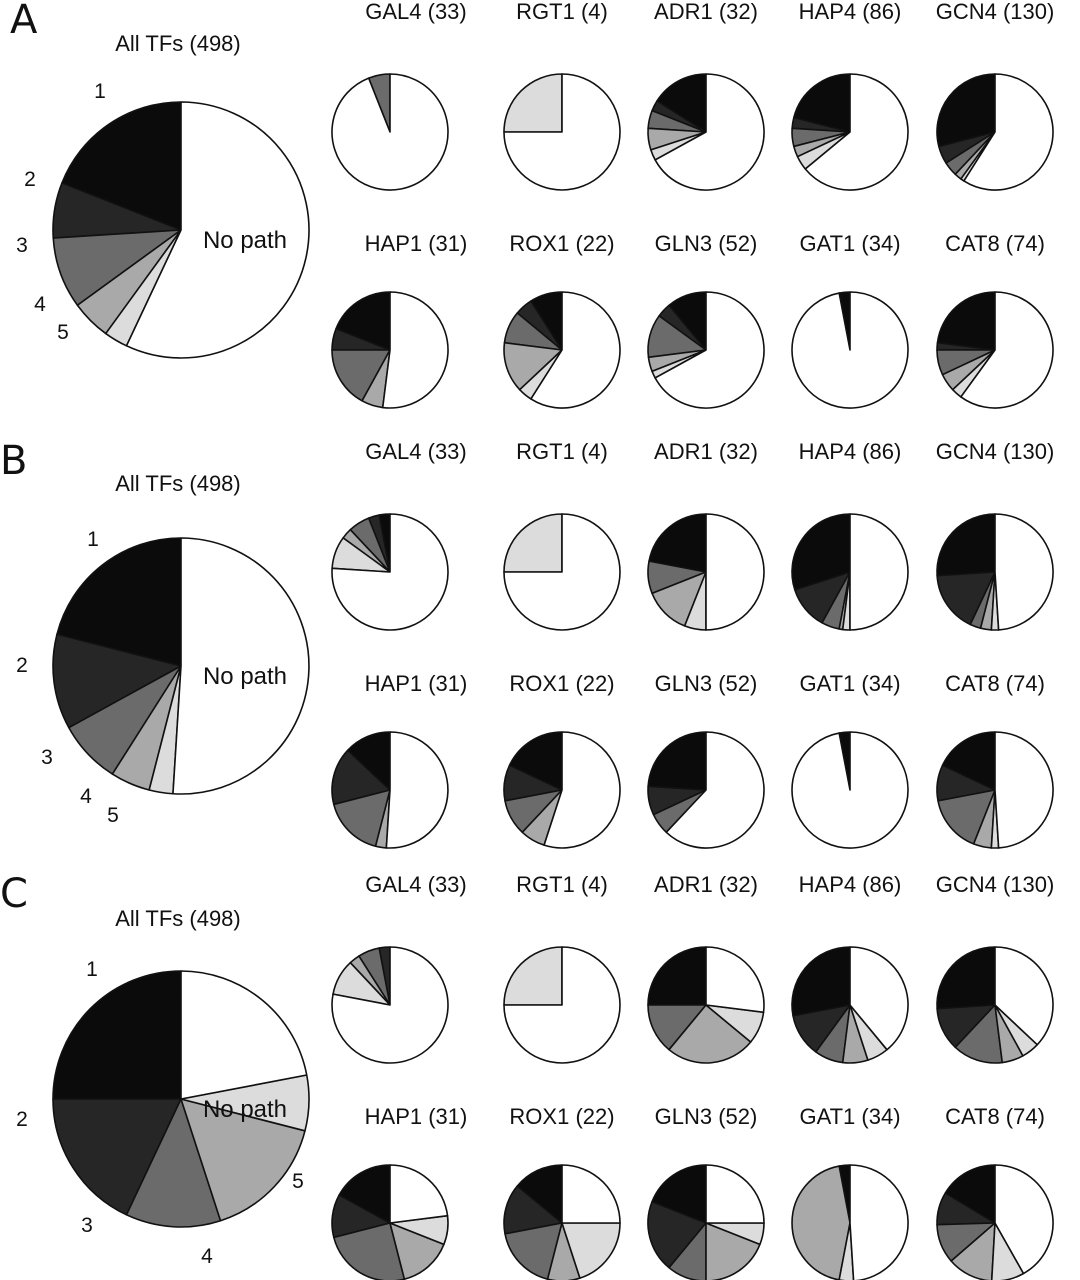  I want to click on panel-c-all-tfs-pie-title: All TFs (498), so click(178, 918).